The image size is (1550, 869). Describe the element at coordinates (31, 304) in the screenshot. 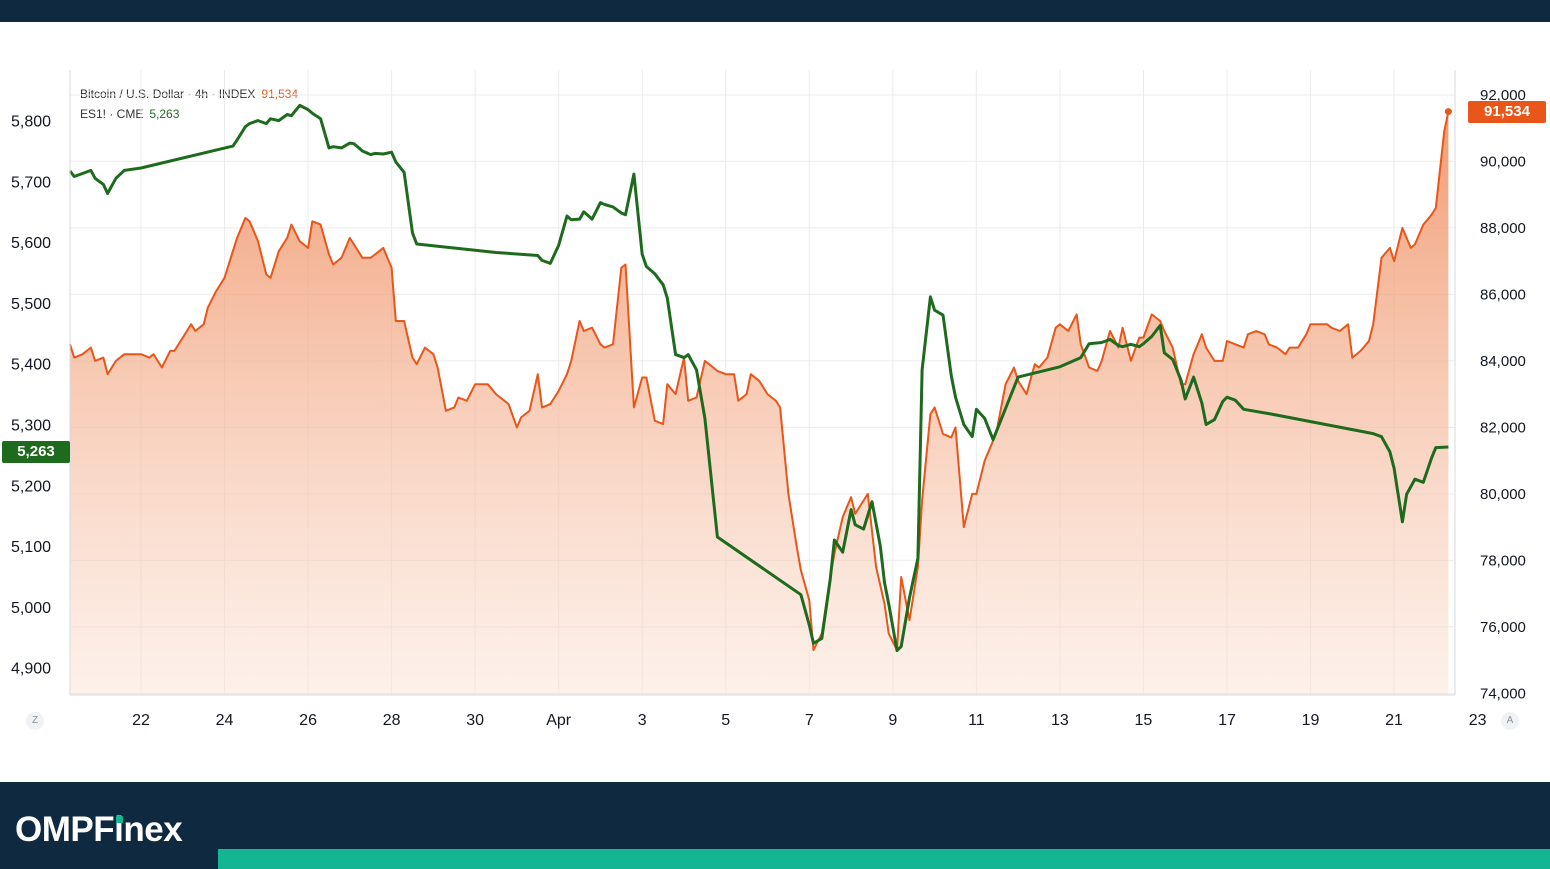

I see `left-tick-label: 5,500` at that location.